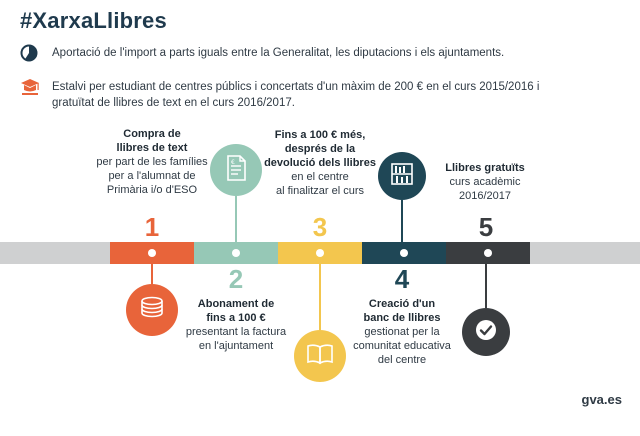  I want to click on step-3-line-2: al finalitzar el curs, so click(320, 191).